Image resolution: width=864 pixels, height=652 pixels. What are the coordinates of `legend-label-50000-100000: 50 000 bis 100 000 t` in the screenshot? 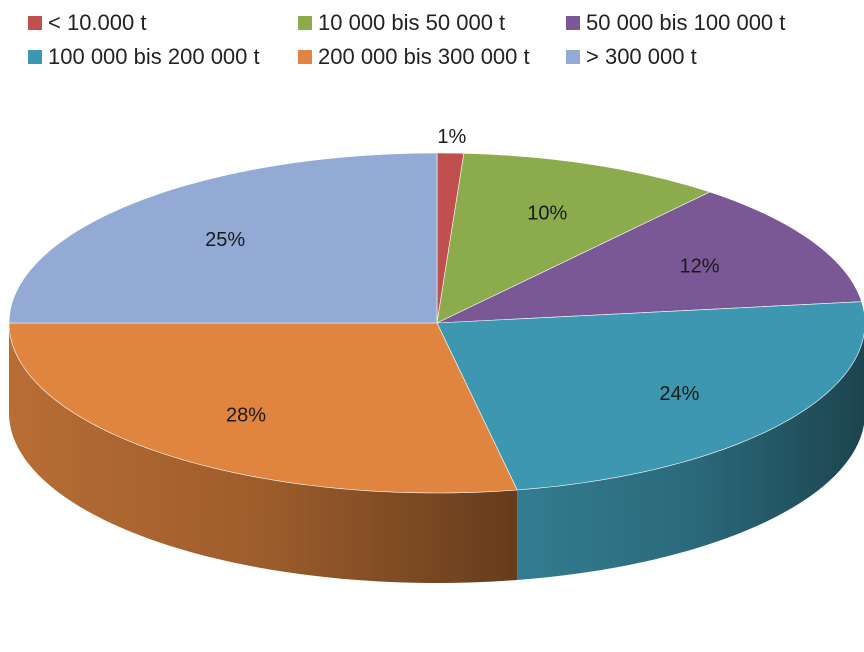 It's located at (686, 22).